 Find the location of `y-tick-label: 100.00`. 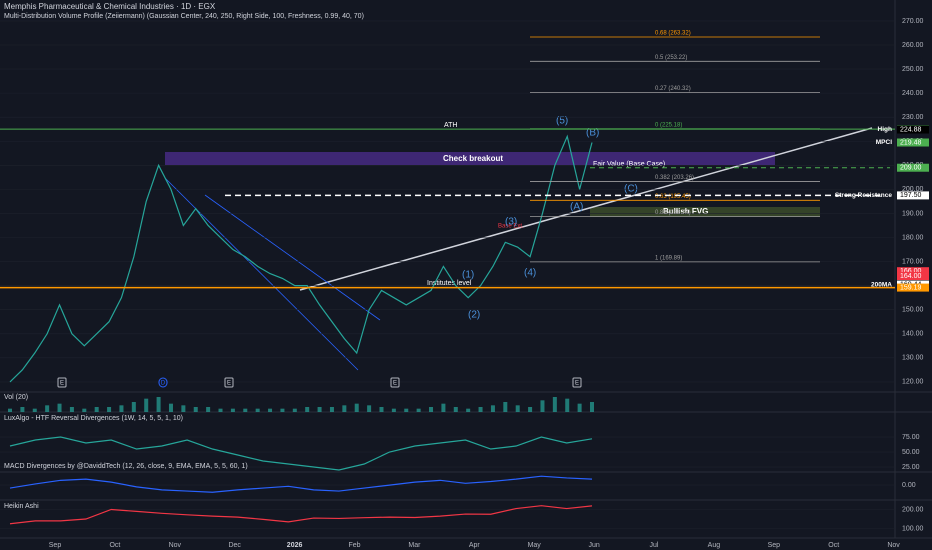

y-tick-label: 100.00 is located at coordinates (913, 528).